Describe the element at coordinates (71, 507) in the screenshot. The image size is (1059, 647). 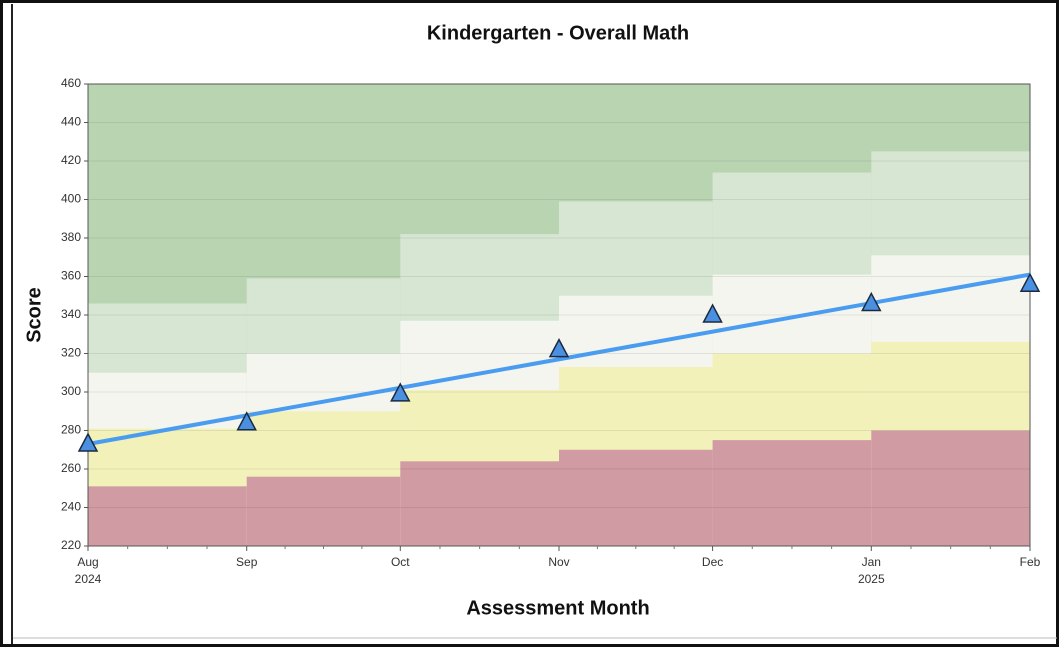
I see `y-tick-label: 240` at that location.